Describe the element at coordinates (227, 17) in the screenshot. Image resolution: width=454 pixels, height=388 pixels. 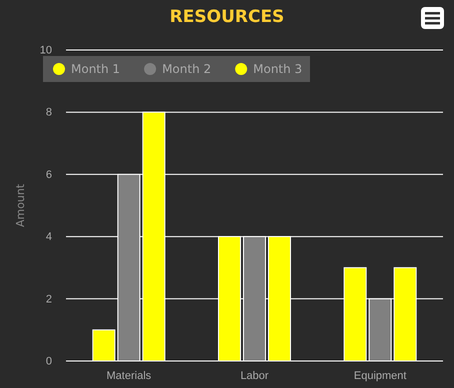
I see `chart-title: RESOURCES` at that location.